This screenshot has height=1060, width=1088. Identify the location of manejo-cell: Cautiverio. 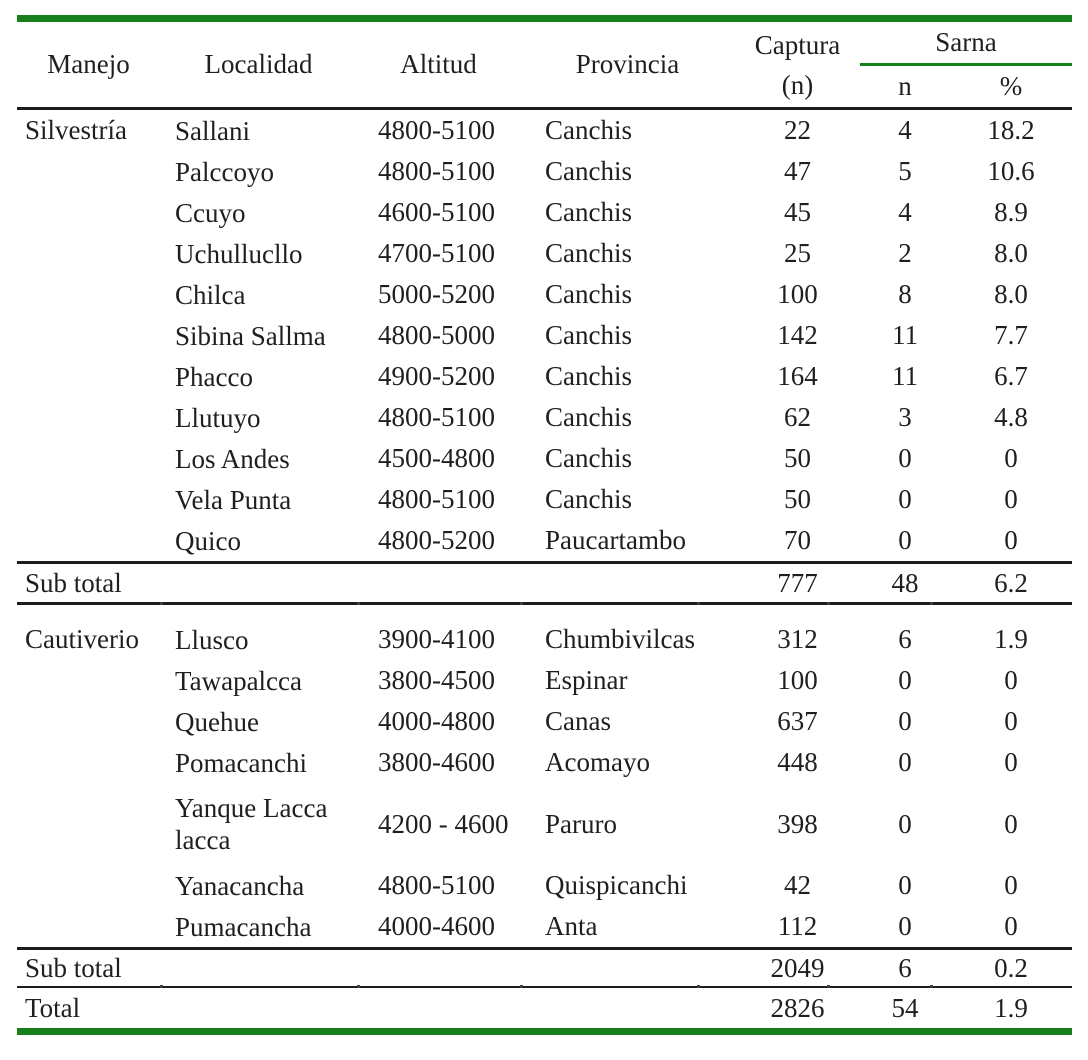
(82, 639).